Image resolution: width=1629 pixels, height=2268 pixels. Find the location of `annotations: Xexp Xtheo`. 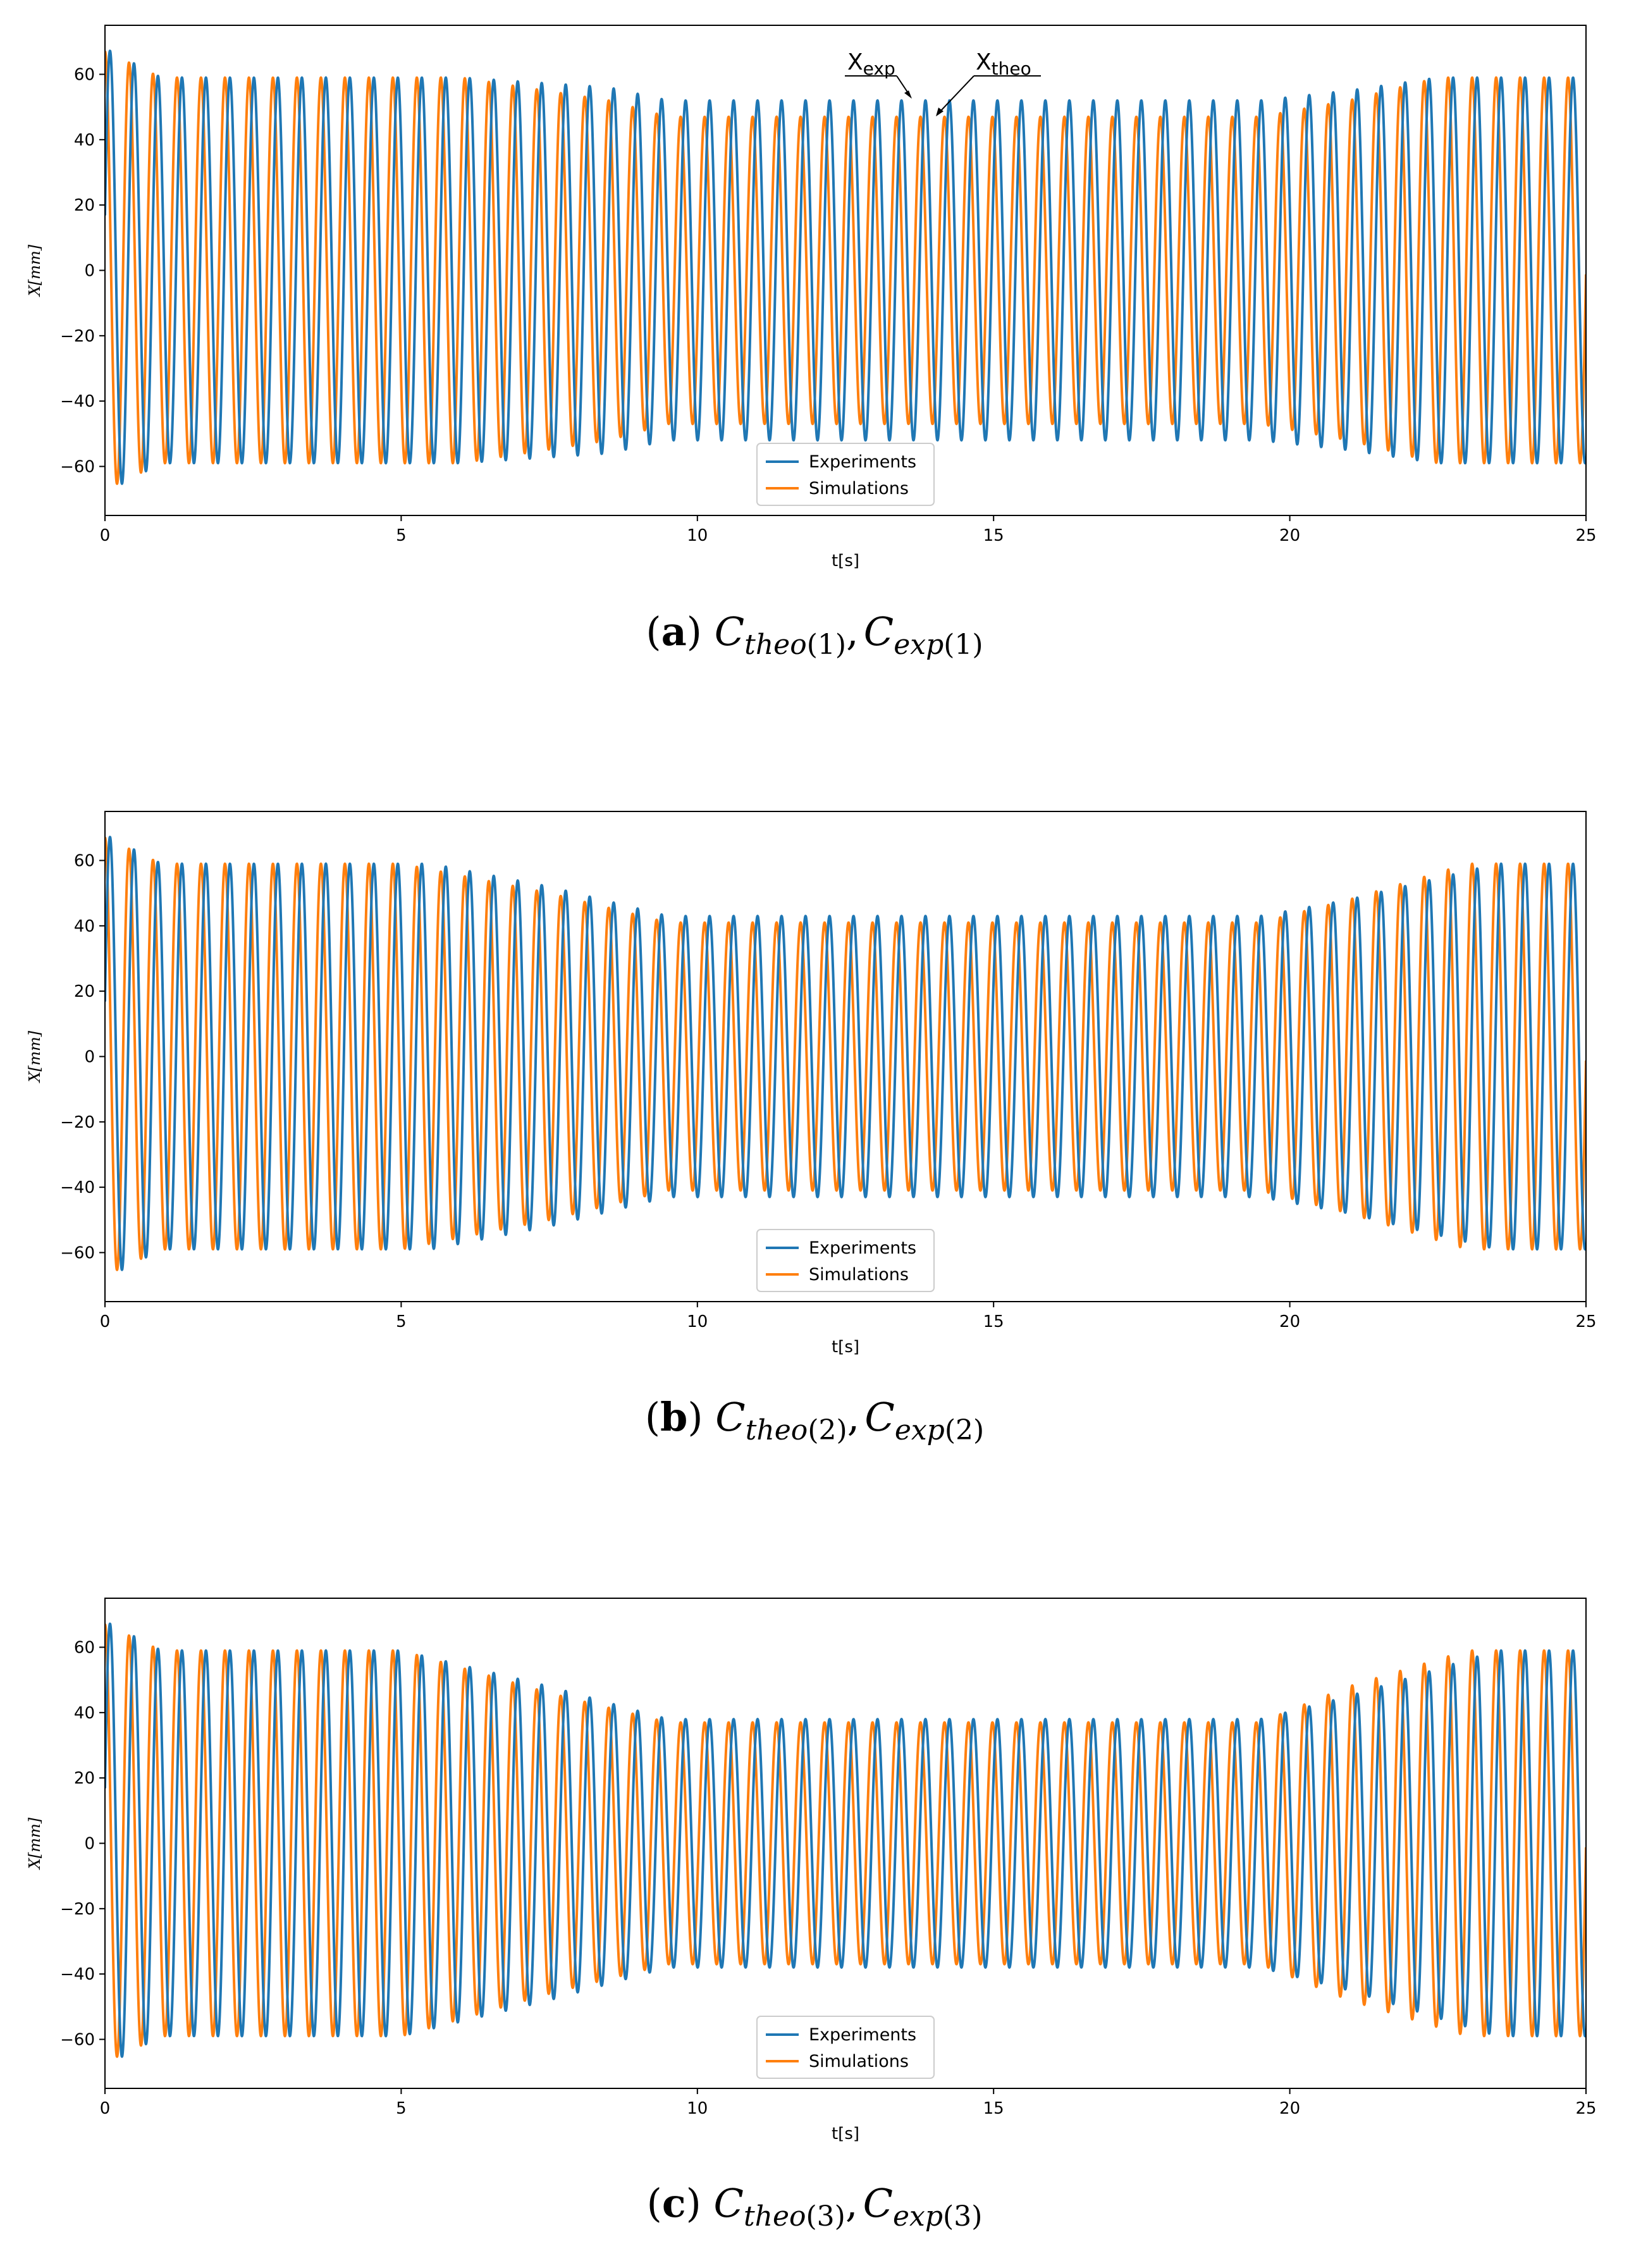

annotations: Xexp Xtheo is located at coordinates (943, 82).